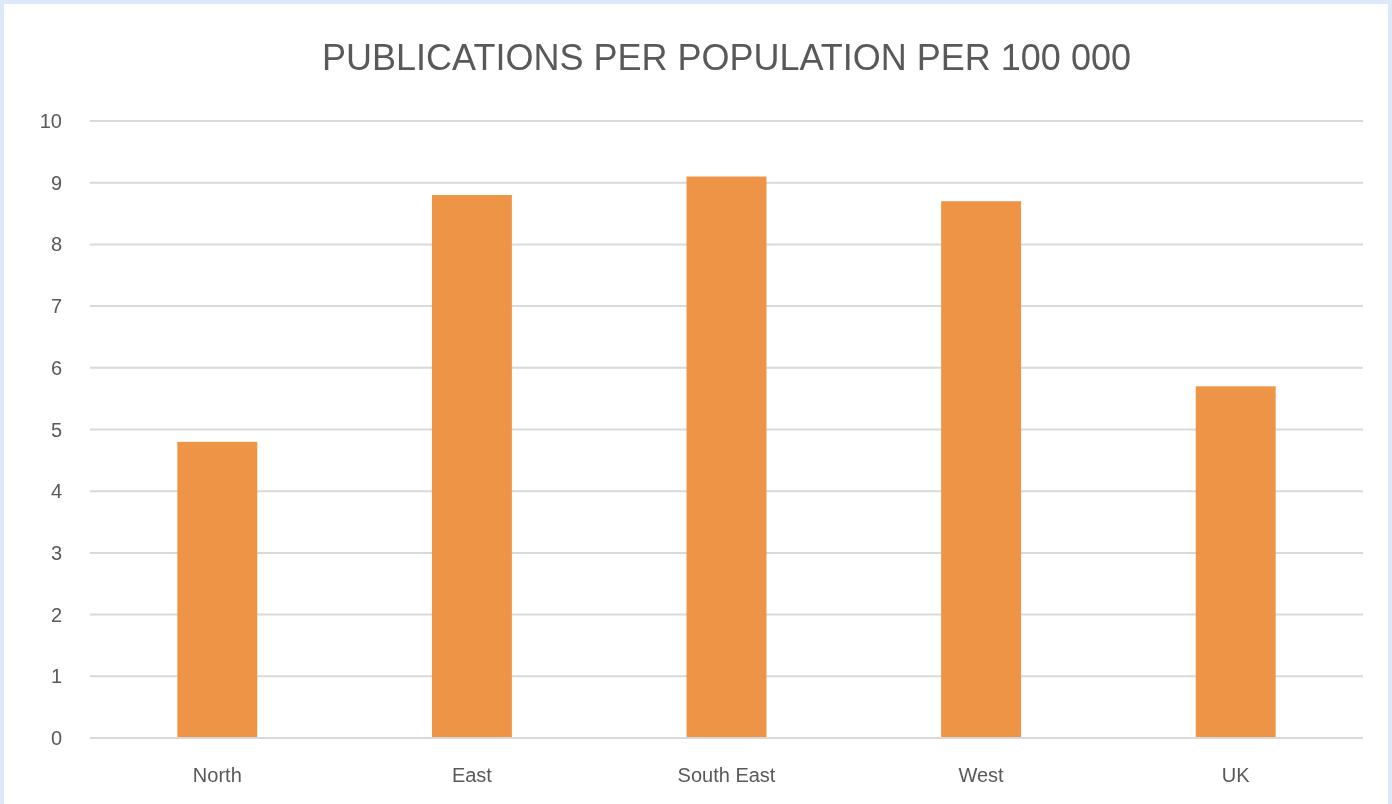  Describe the element at coordinates (726, 775) in the screenshot. I see `x-tick-label: South East` at that location.